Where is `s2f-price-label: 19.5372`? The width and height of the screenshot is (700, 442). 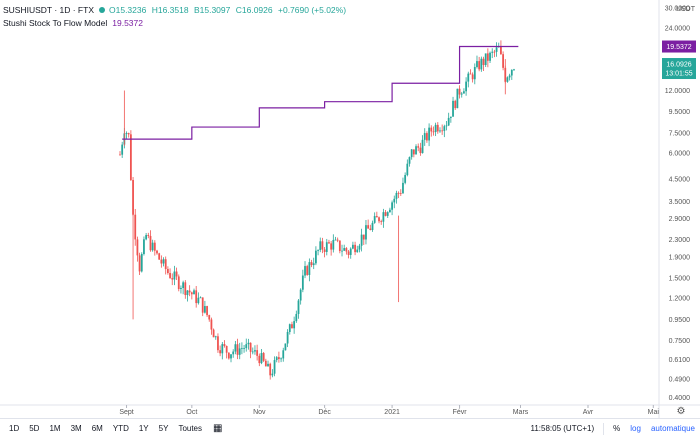
s2f-price-label: 19.5372 is located at coordinates (678, 47).